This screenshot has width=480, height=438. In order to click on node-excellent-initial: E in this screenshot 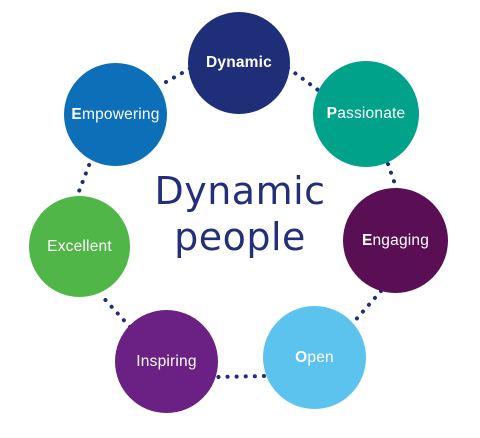, I will do `click(52, 246)`.